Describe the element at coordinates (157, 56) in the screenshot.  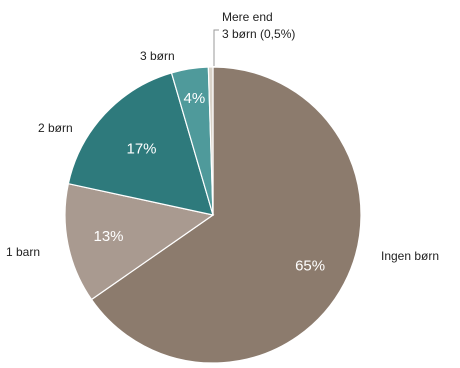
I see `slice-category-label-3: 3 børn` at that location.